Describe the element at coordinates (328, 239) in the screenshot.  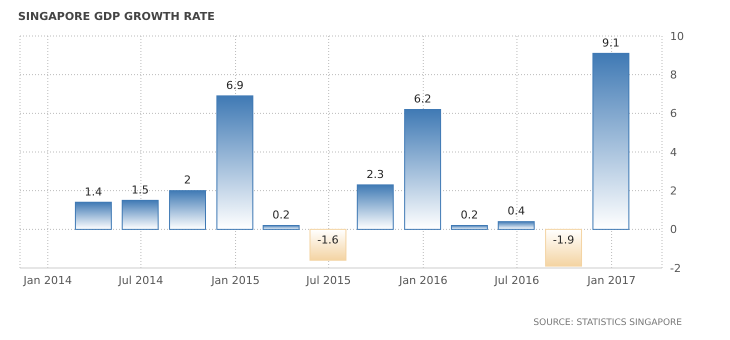
I see `data-label: -1.6` at that location.